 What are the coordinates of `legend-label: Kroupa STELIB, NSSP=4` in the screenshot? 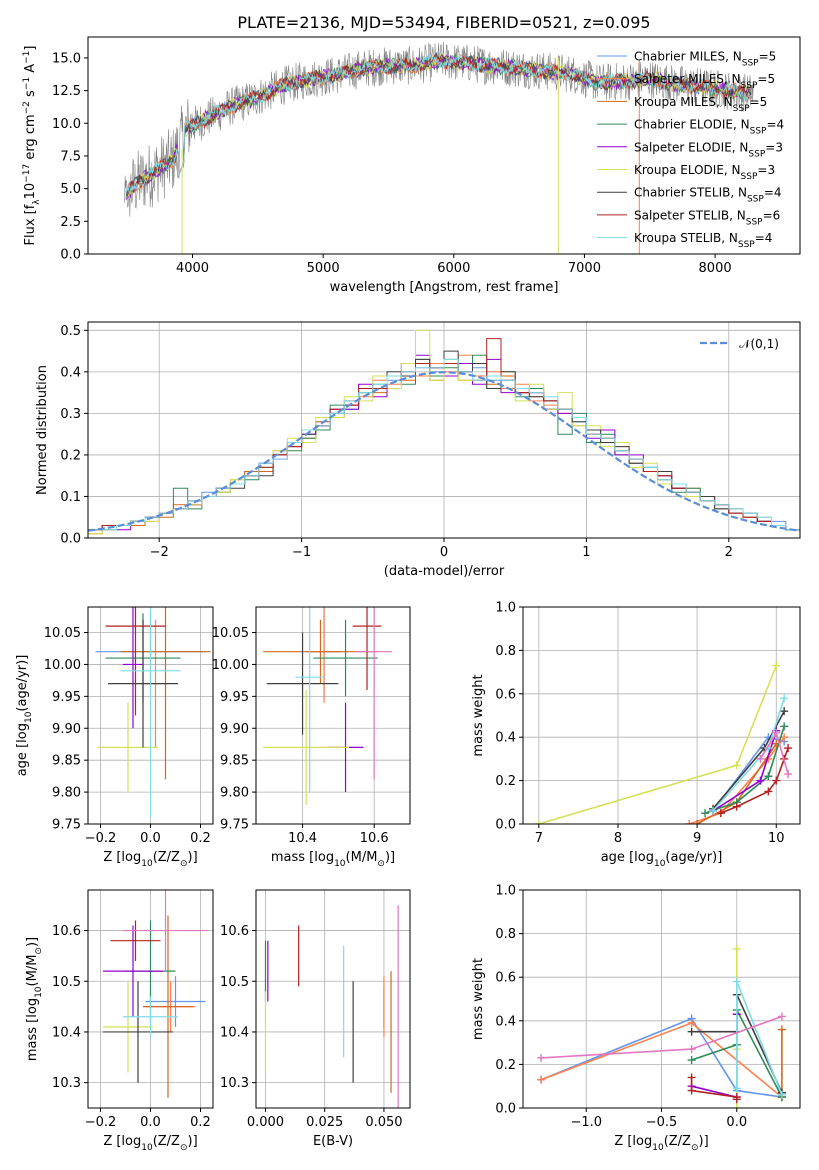 It's located at (703, 240).